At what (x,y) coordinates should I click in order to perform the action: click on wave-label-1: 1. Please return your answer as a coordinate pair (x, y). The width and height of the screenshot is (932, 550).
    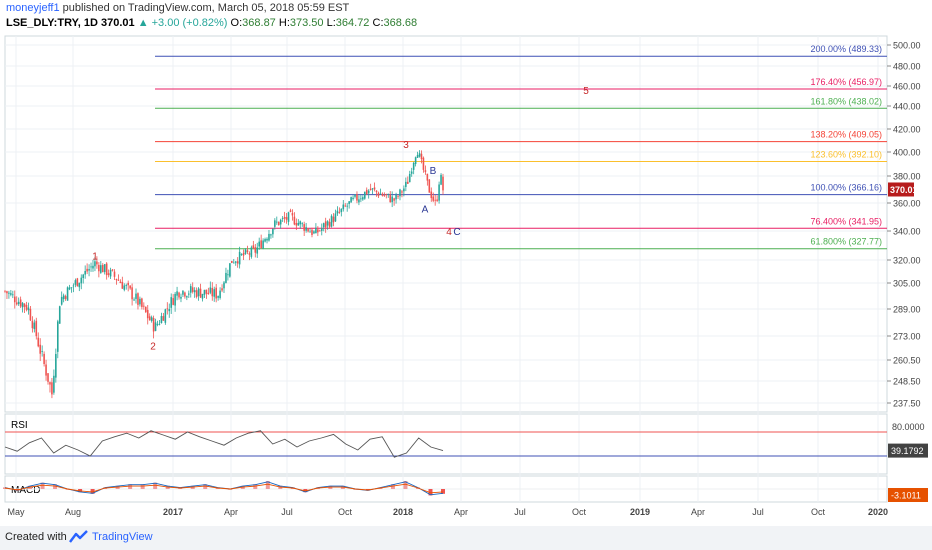
    Looking at the image, I should click on (95, 257).